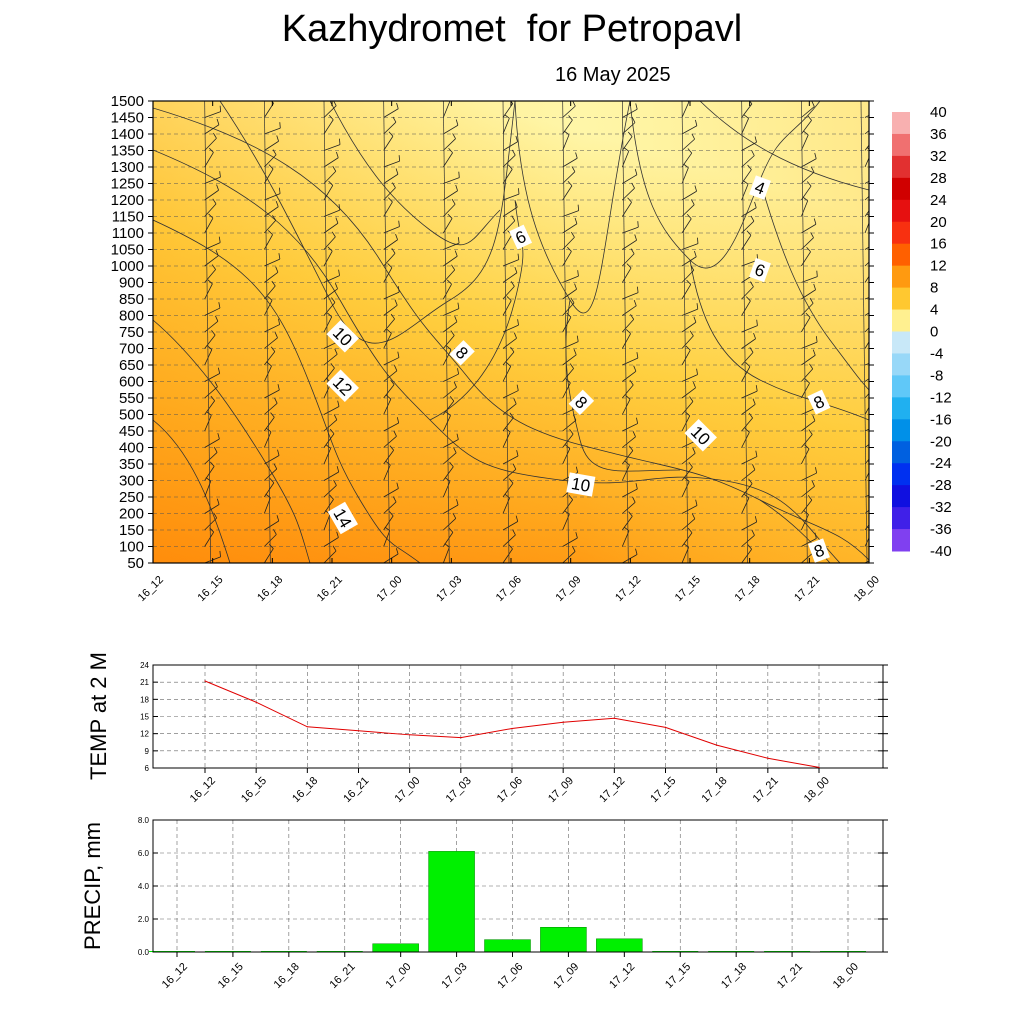  I want to click on cross-section-y-tick-label: 500, so click(131, 415).